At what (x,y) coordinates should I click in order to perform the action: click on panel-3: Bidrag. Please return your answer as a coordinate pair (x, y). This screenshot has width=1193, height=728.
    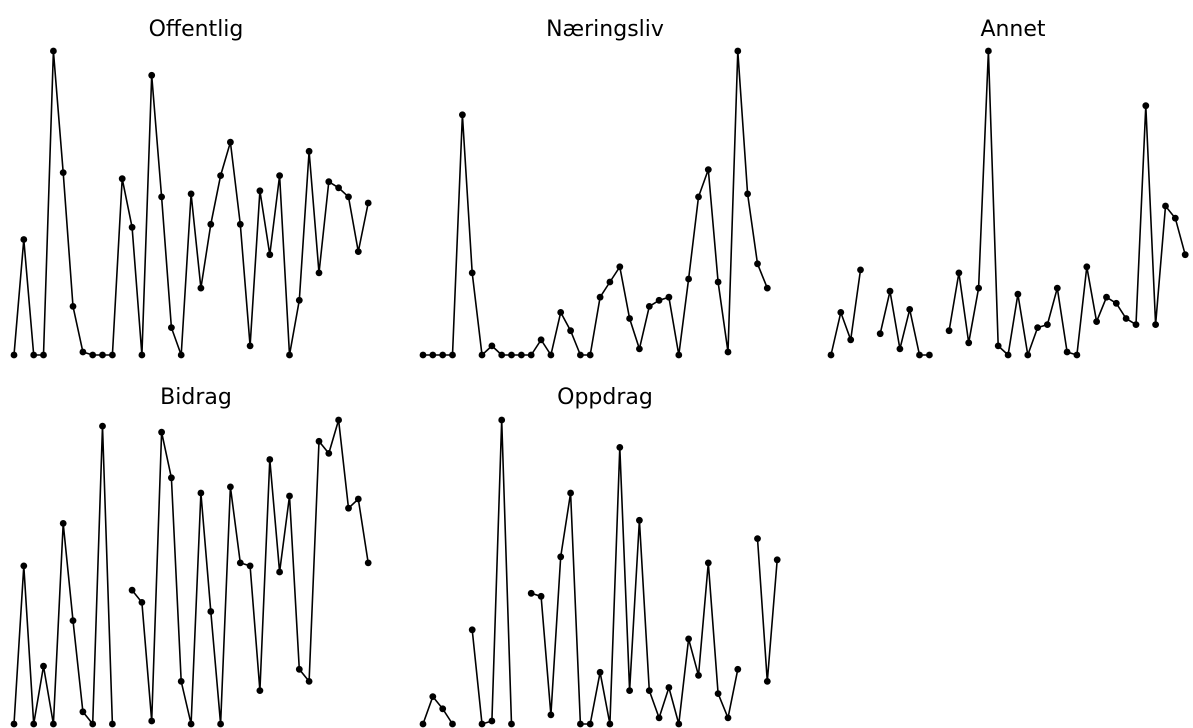
    Looking at the image, I should click on (191, 556).